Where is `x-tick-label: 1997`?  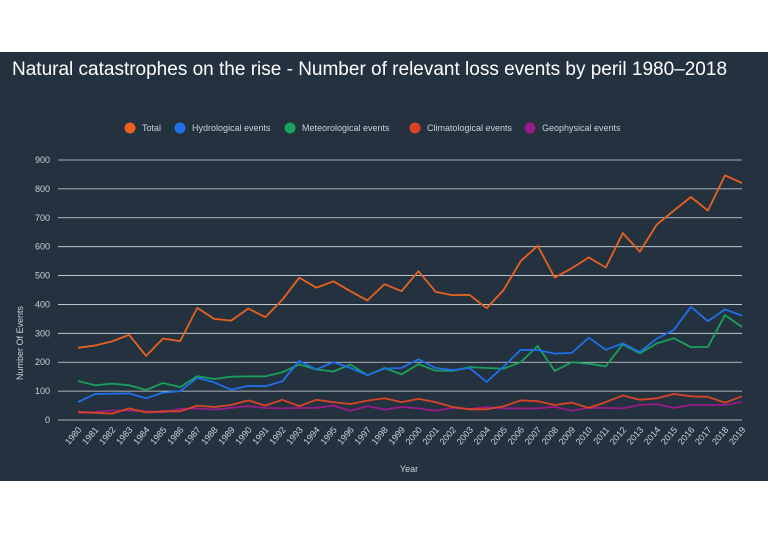
x-tick-label: 1997 is located at coordinates (362, 436).